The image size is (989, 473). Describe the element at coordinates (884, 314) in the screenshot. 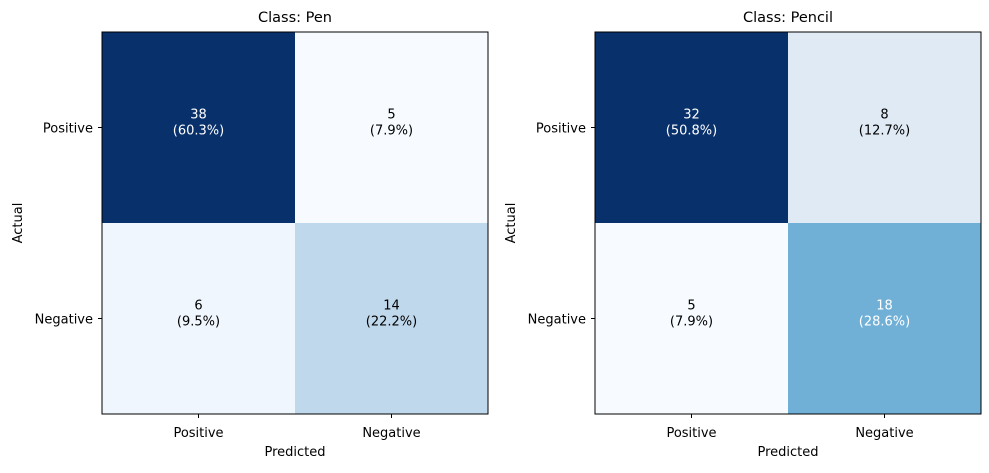

I see `cell-value-label: 18 (28.6%)` at that location.